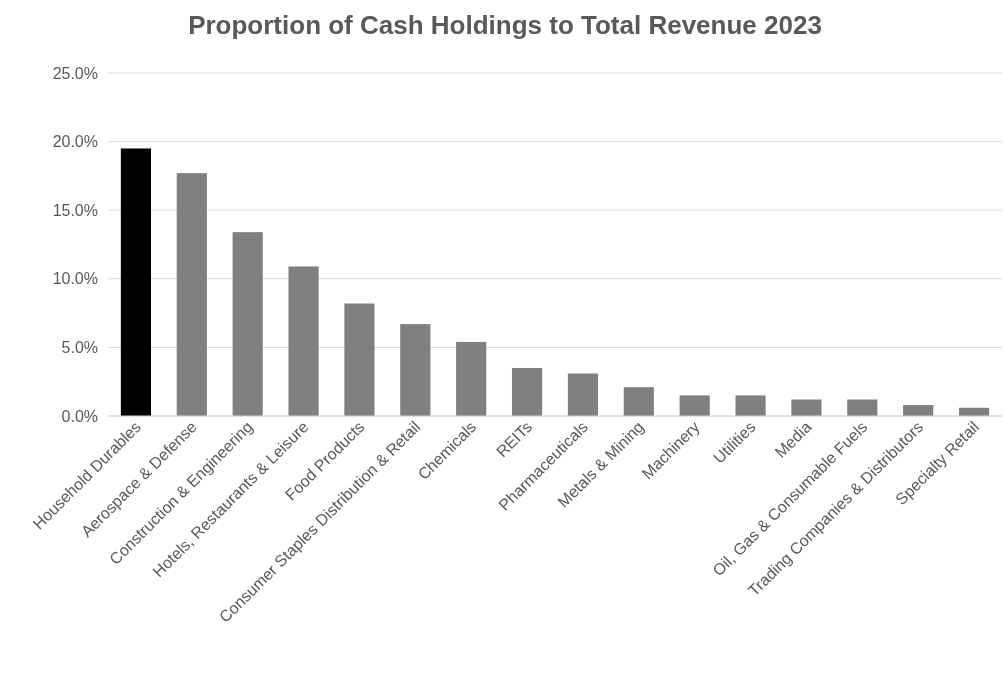 The height and width of the screenshot is (678, 1004). I want to click on y-tick-label: 10.0%, so click(75, 279).